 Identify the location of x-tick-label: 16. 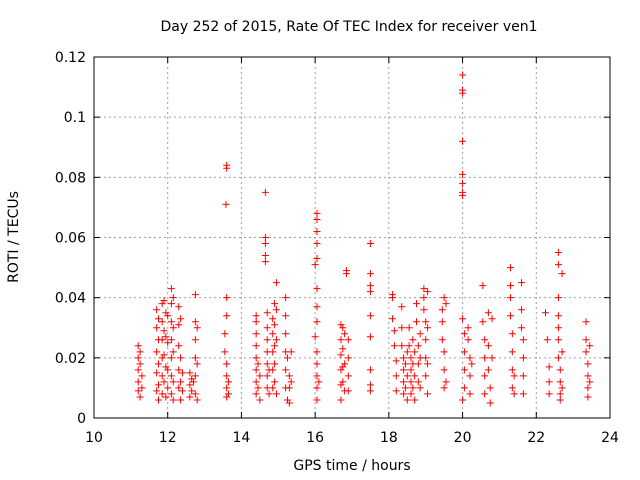
(315, 438).